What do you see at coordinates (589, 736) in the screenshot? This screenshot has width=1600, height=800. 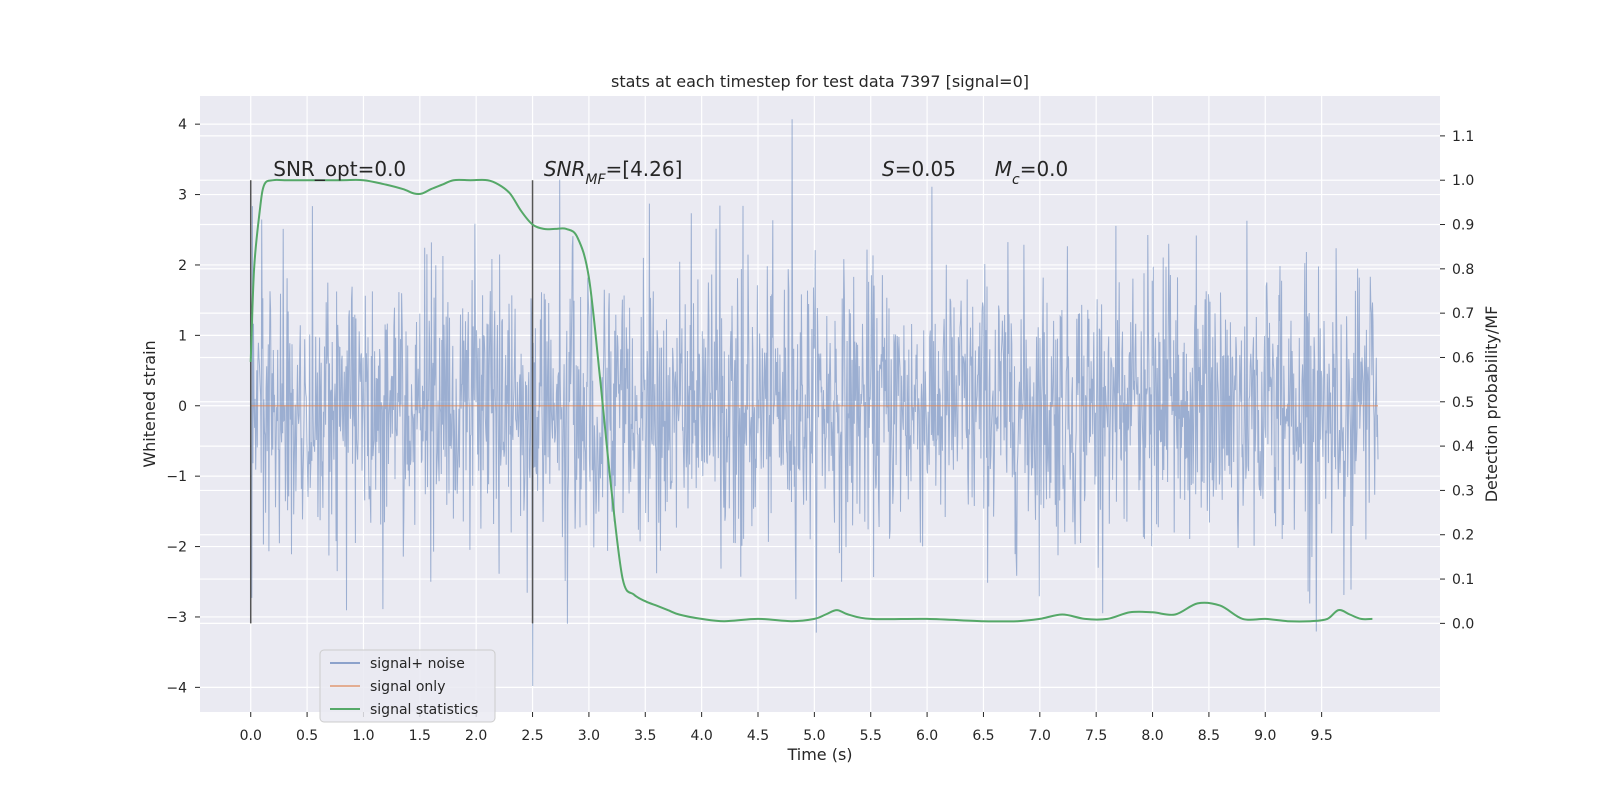 I see `x-tick-label: 3.0` at bounding box center [589, 736].